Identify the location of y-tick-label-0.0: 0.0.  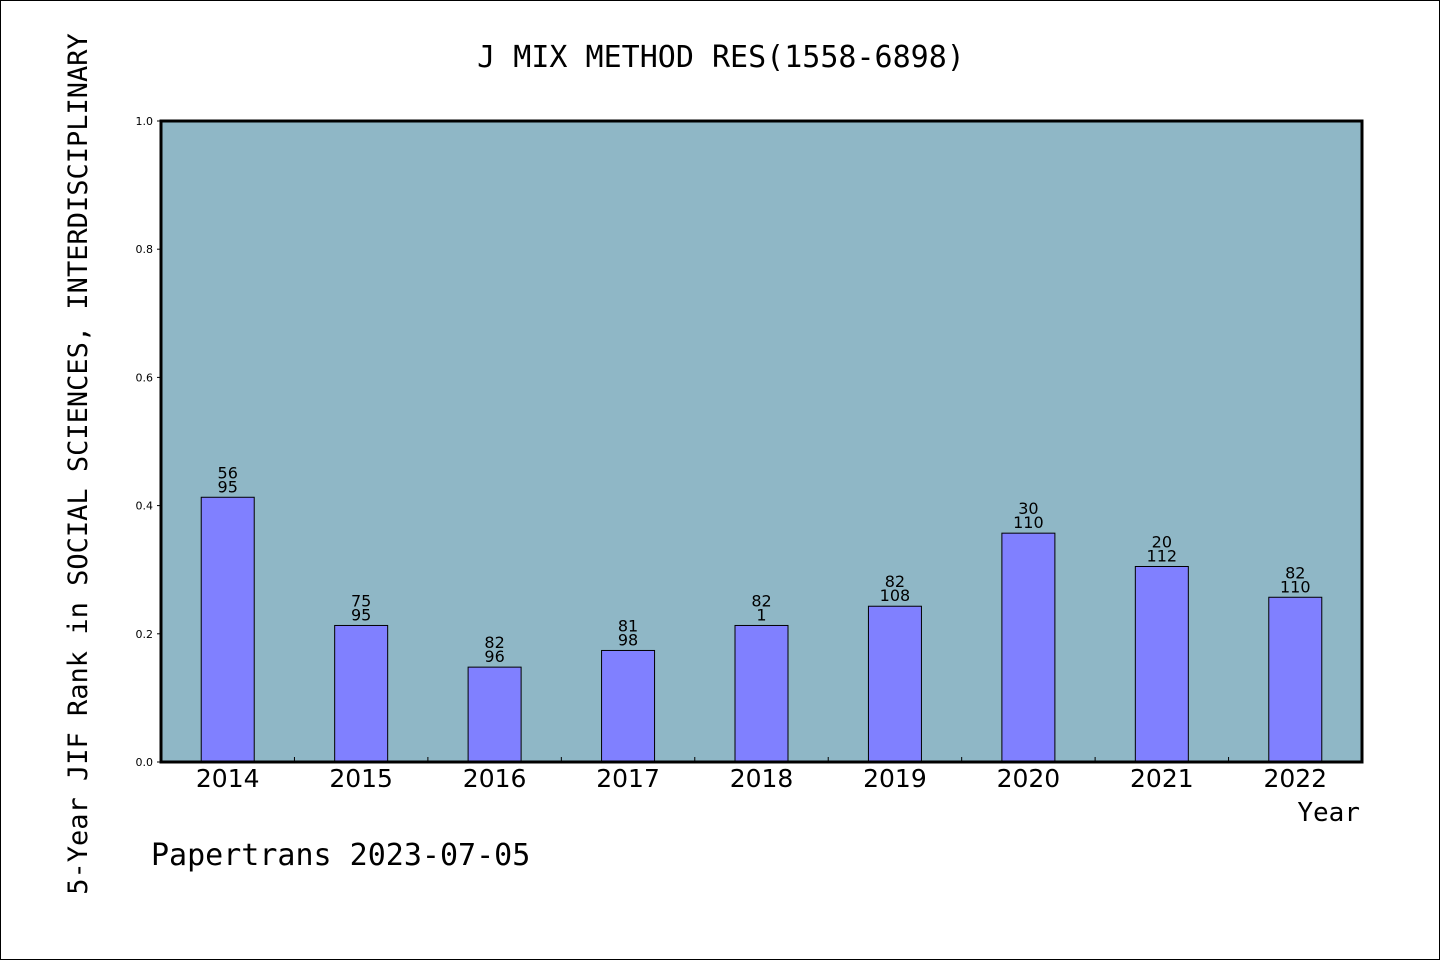
(145, 762).